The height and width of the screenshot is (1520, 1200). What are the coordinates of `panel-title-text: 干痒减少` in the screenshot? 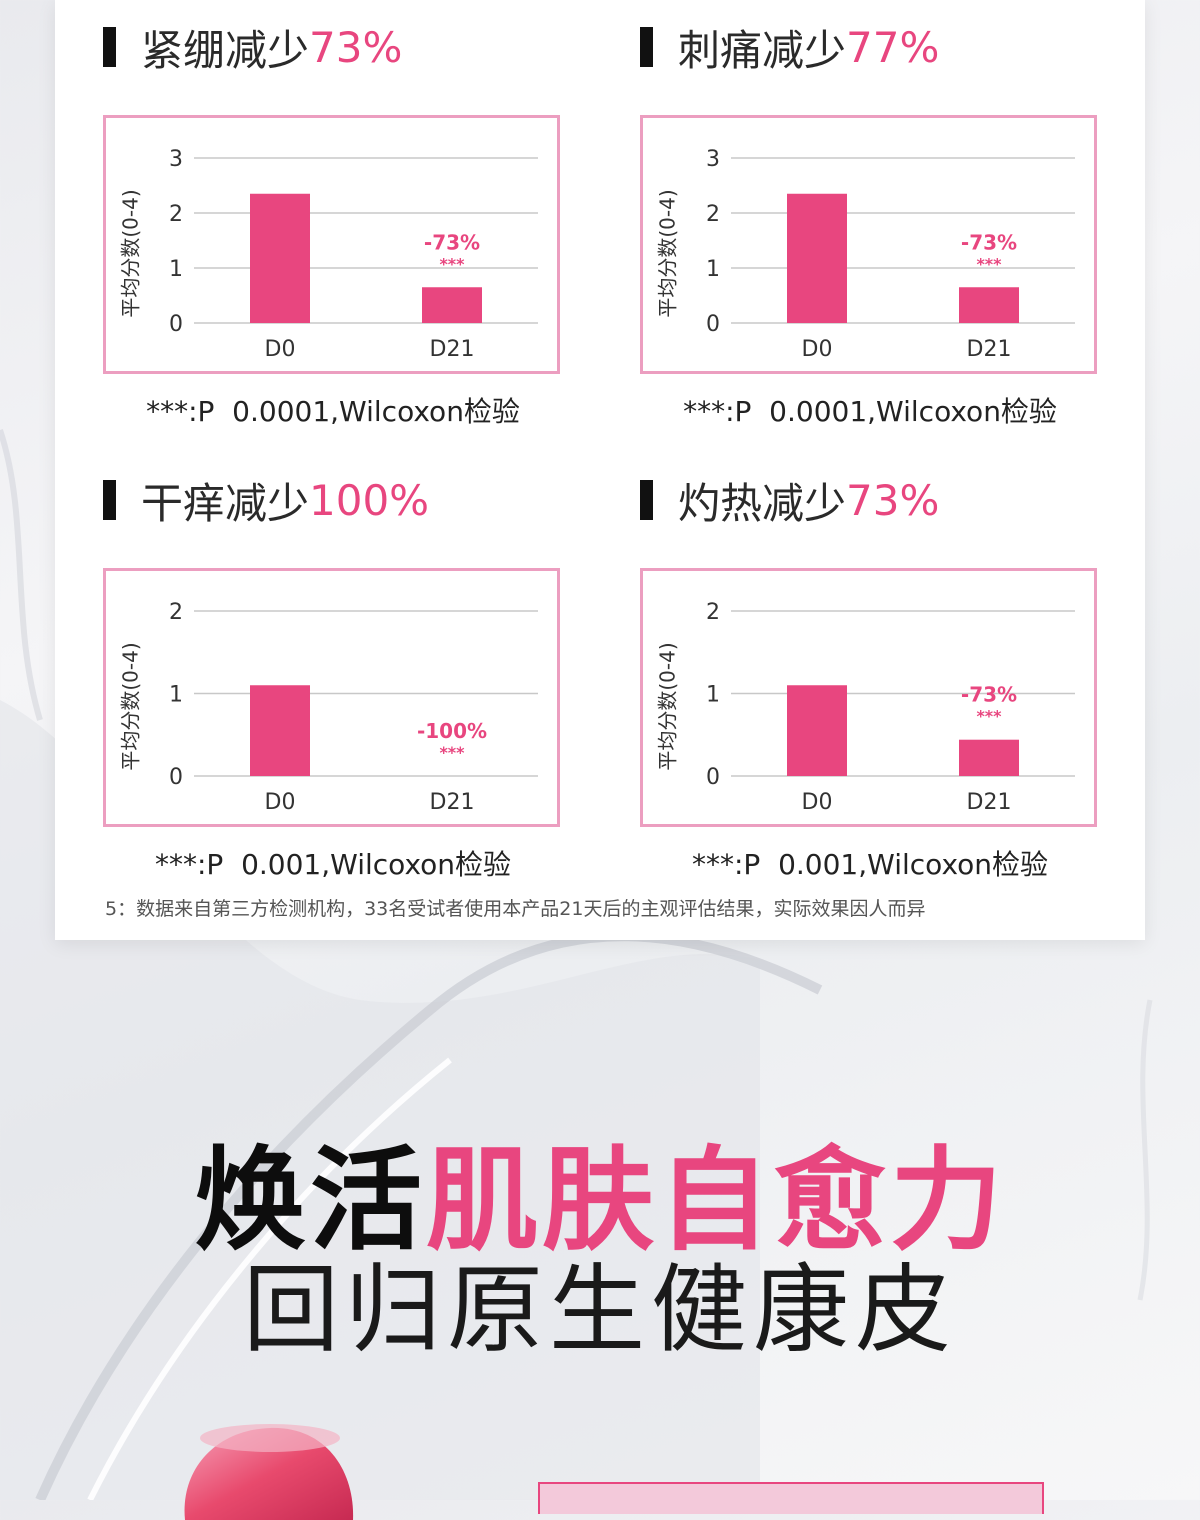 It's located at (225, 503).